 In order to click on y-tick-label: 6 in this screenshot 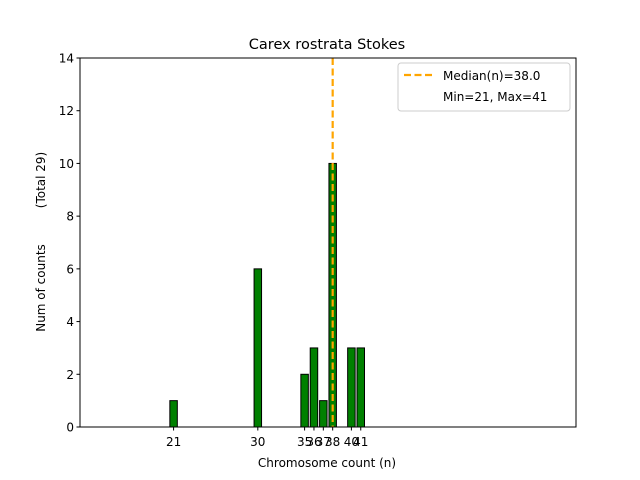, I will do `click(70, 269)`.